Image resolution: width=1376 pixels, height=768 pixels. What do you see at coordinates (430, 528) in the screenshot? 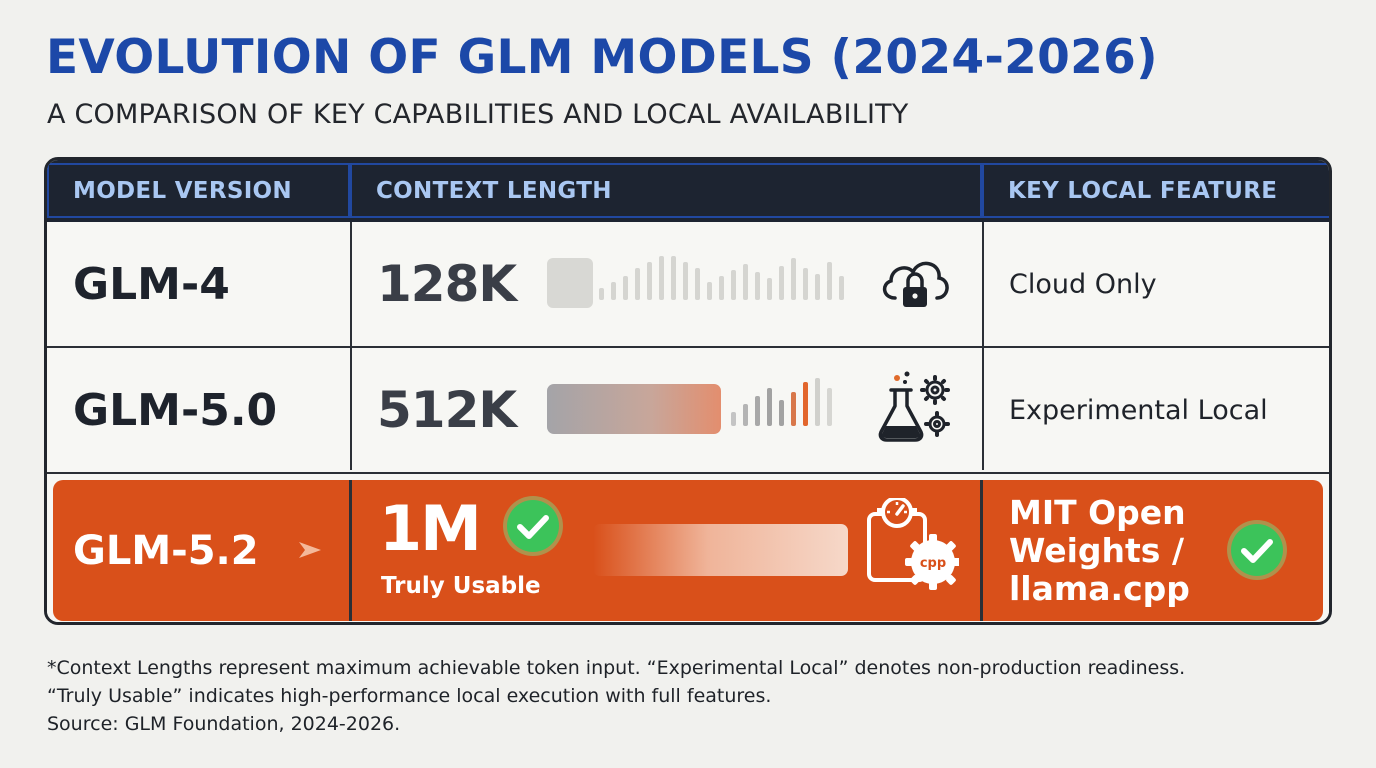
I see `context-length-value: 1M` at bounding box center [430, 528].